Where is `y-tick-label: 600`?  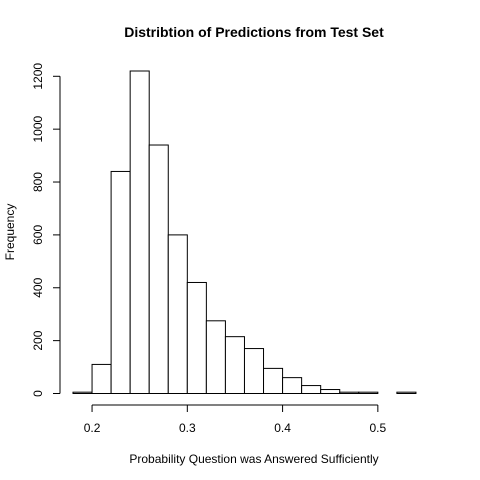 y-tick-label: 600 is located at coordinates (38, 235).